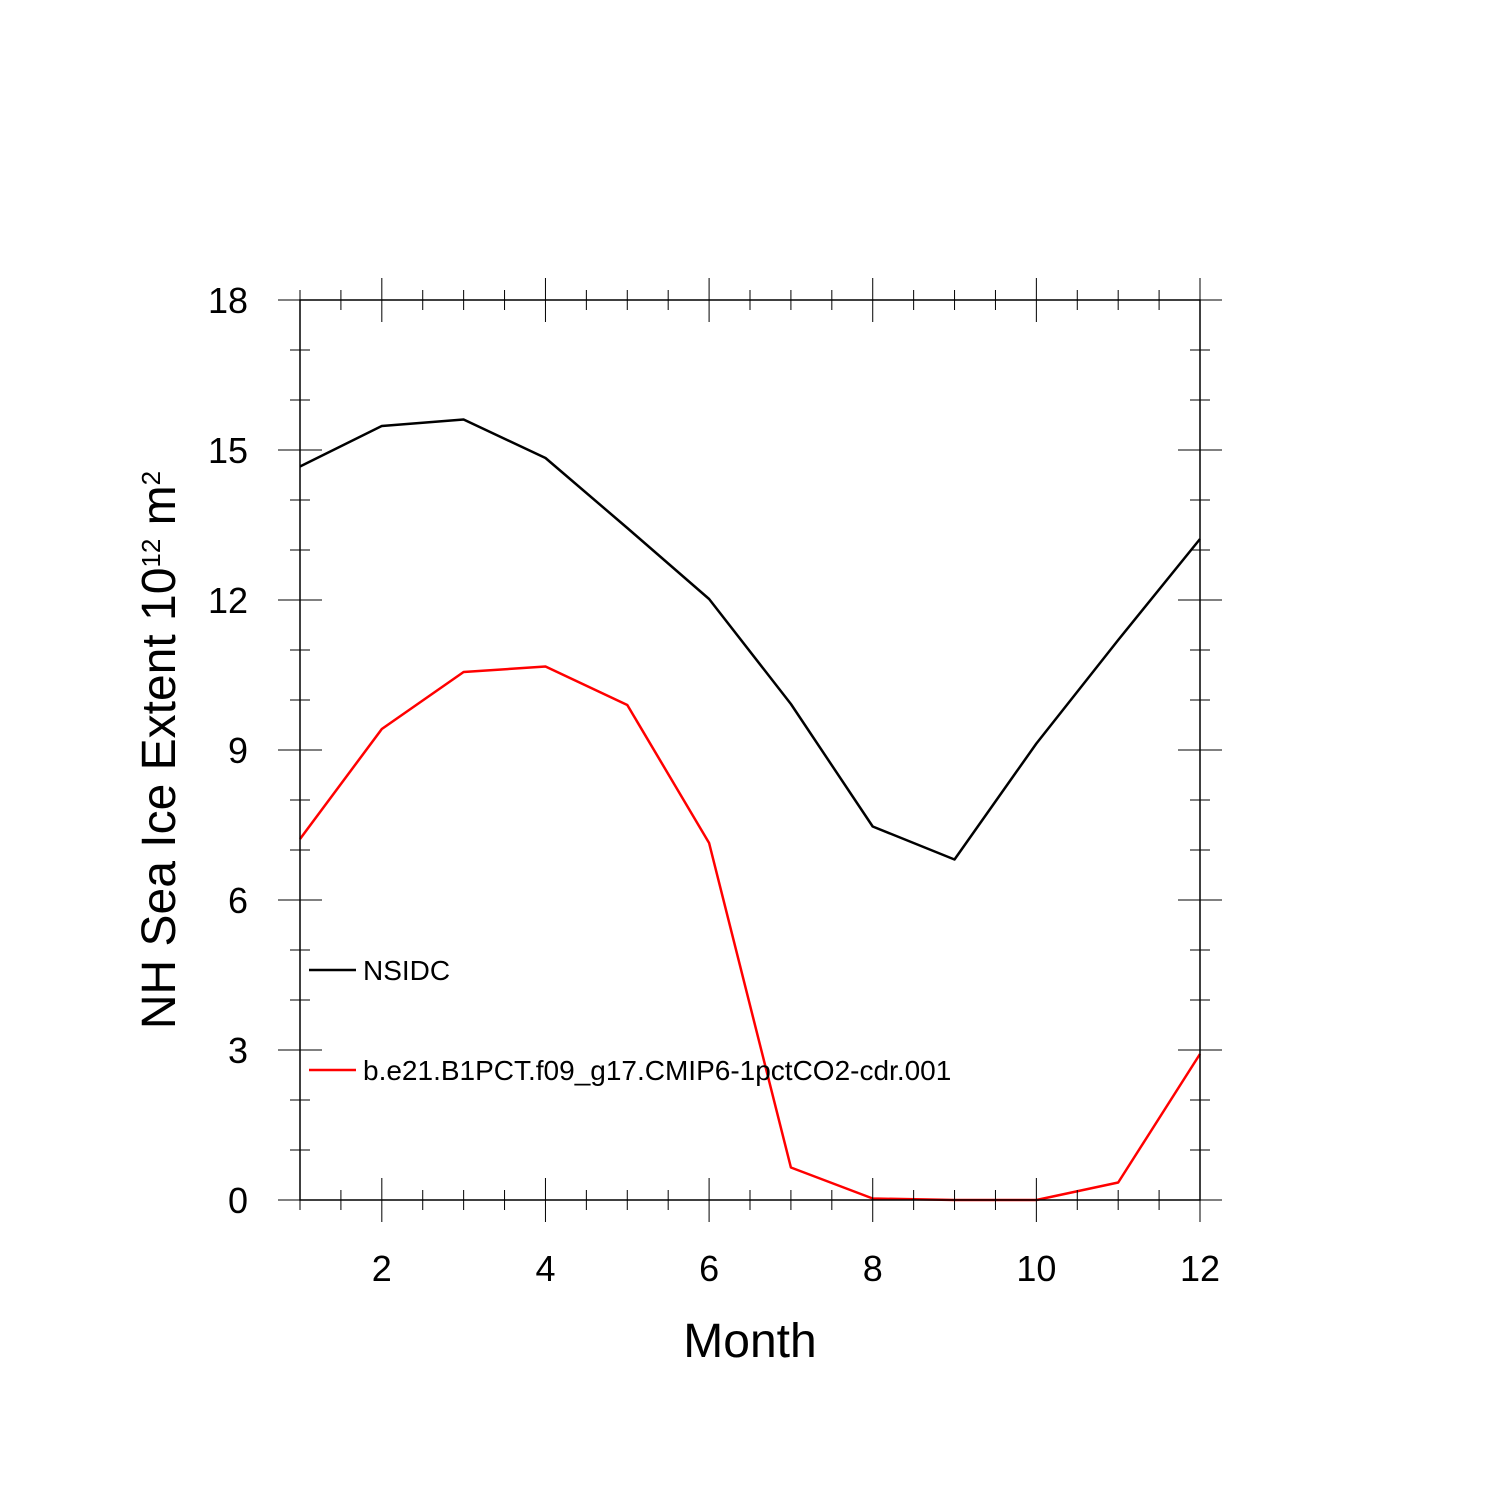  Describe the element at coordinates (238, 750) in the screenshot. I see `y-tick-label: 9` at that location.